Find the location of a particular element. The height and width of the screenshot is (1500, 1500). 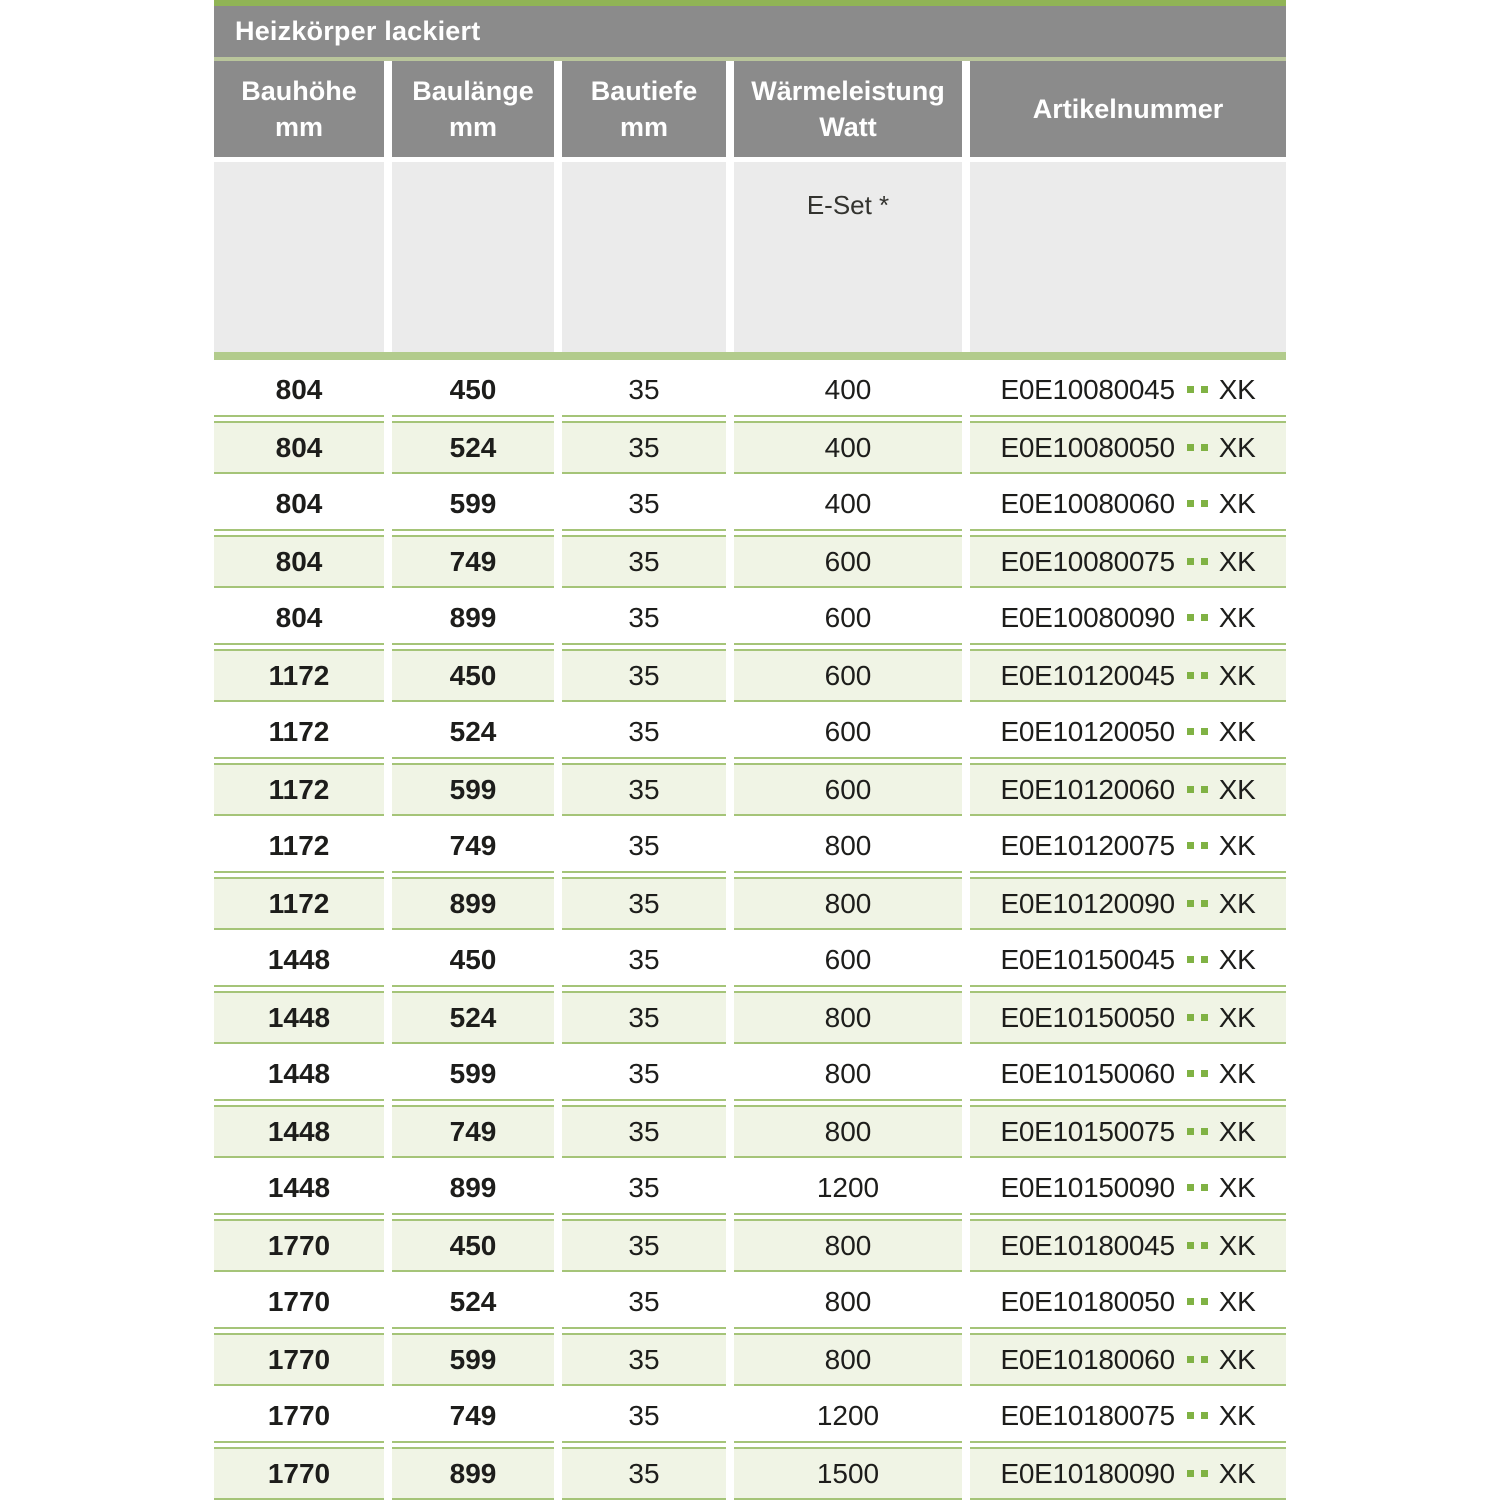

artikelnummer-prefix: E0E10080060 is located at coordinates (1088, 503).